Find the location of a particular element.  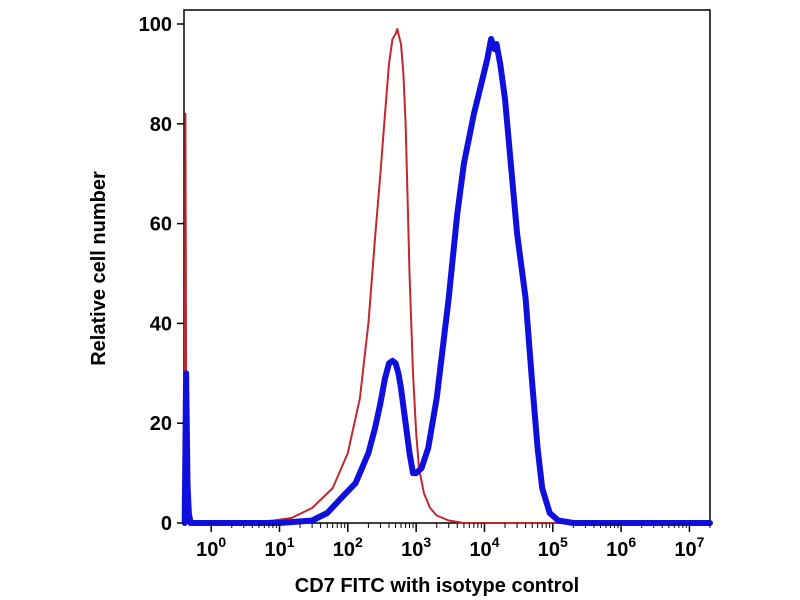

x-tick-exponent: 7 is located at coordinates (701, 542).